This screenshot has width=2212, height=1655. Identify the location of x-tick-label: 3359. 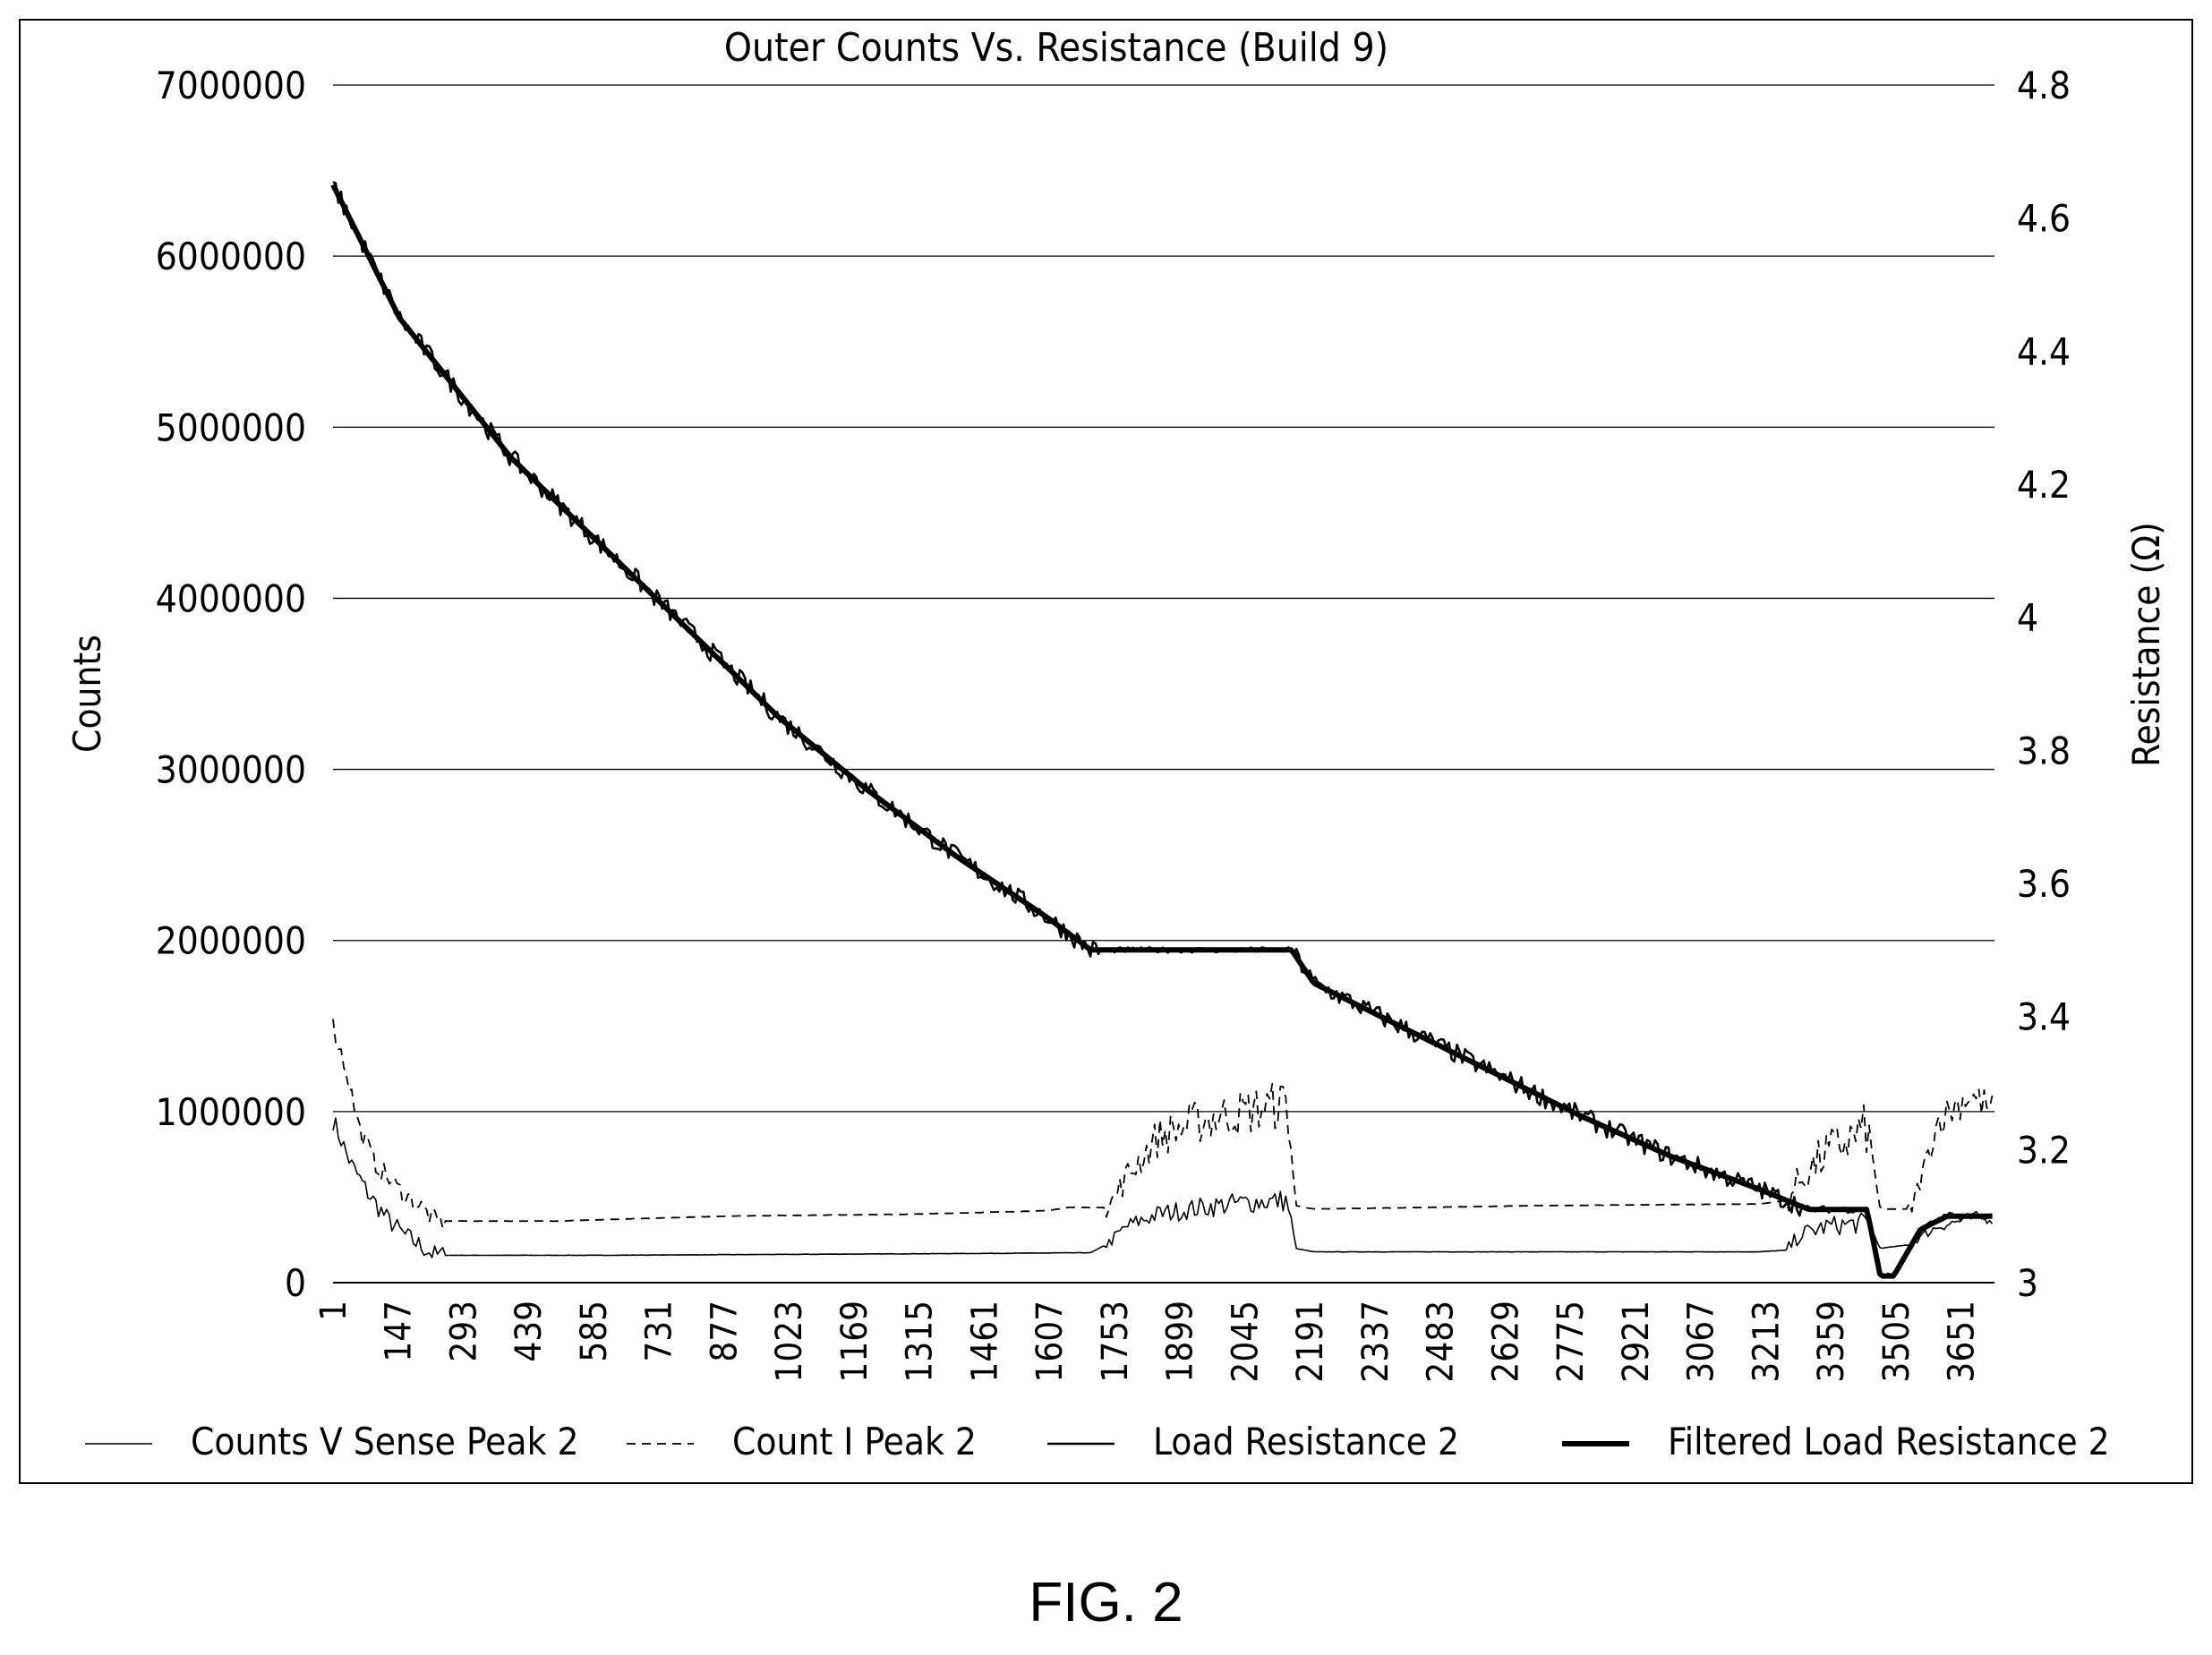
(1831, 1342).